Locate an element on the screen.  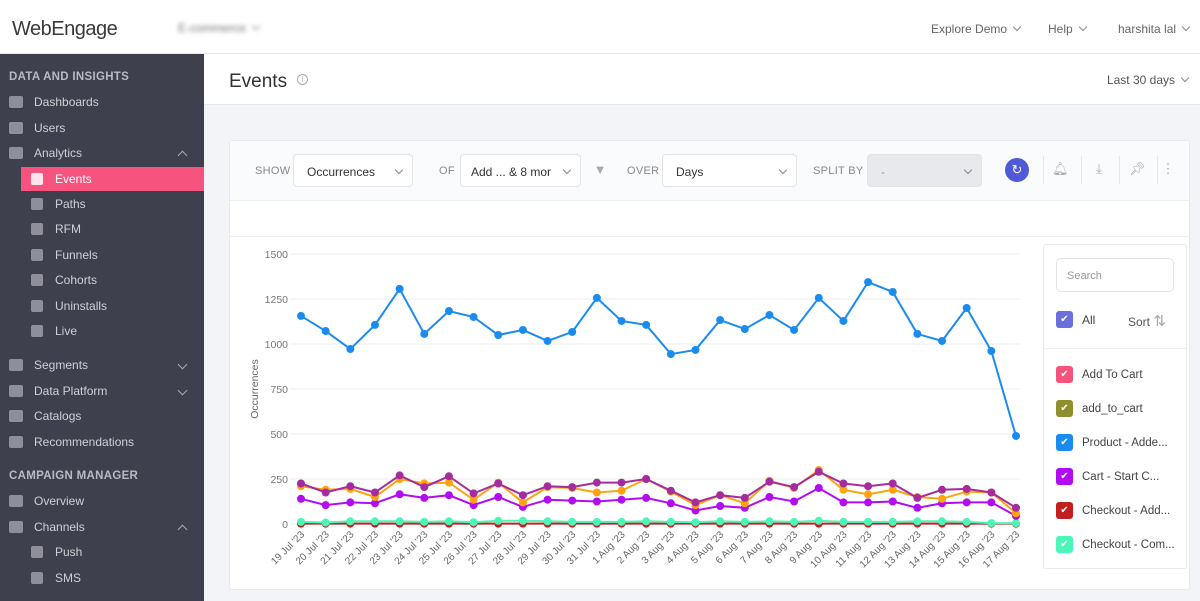
y-tick-label: 1250 is located at coordinates (277, 300).